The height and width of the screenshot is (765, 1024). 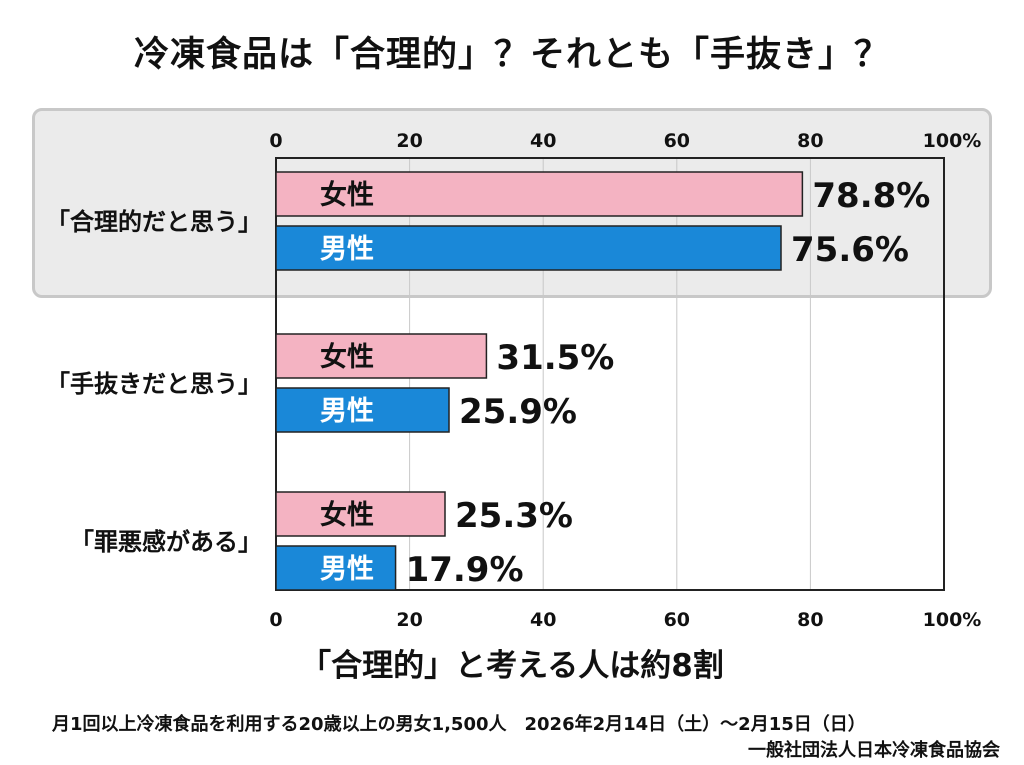 What do you see at coordinates (952, 620) in the screenshot?
I see `x-tick-label-bottom: 100%` at bounding box center [952, 620].